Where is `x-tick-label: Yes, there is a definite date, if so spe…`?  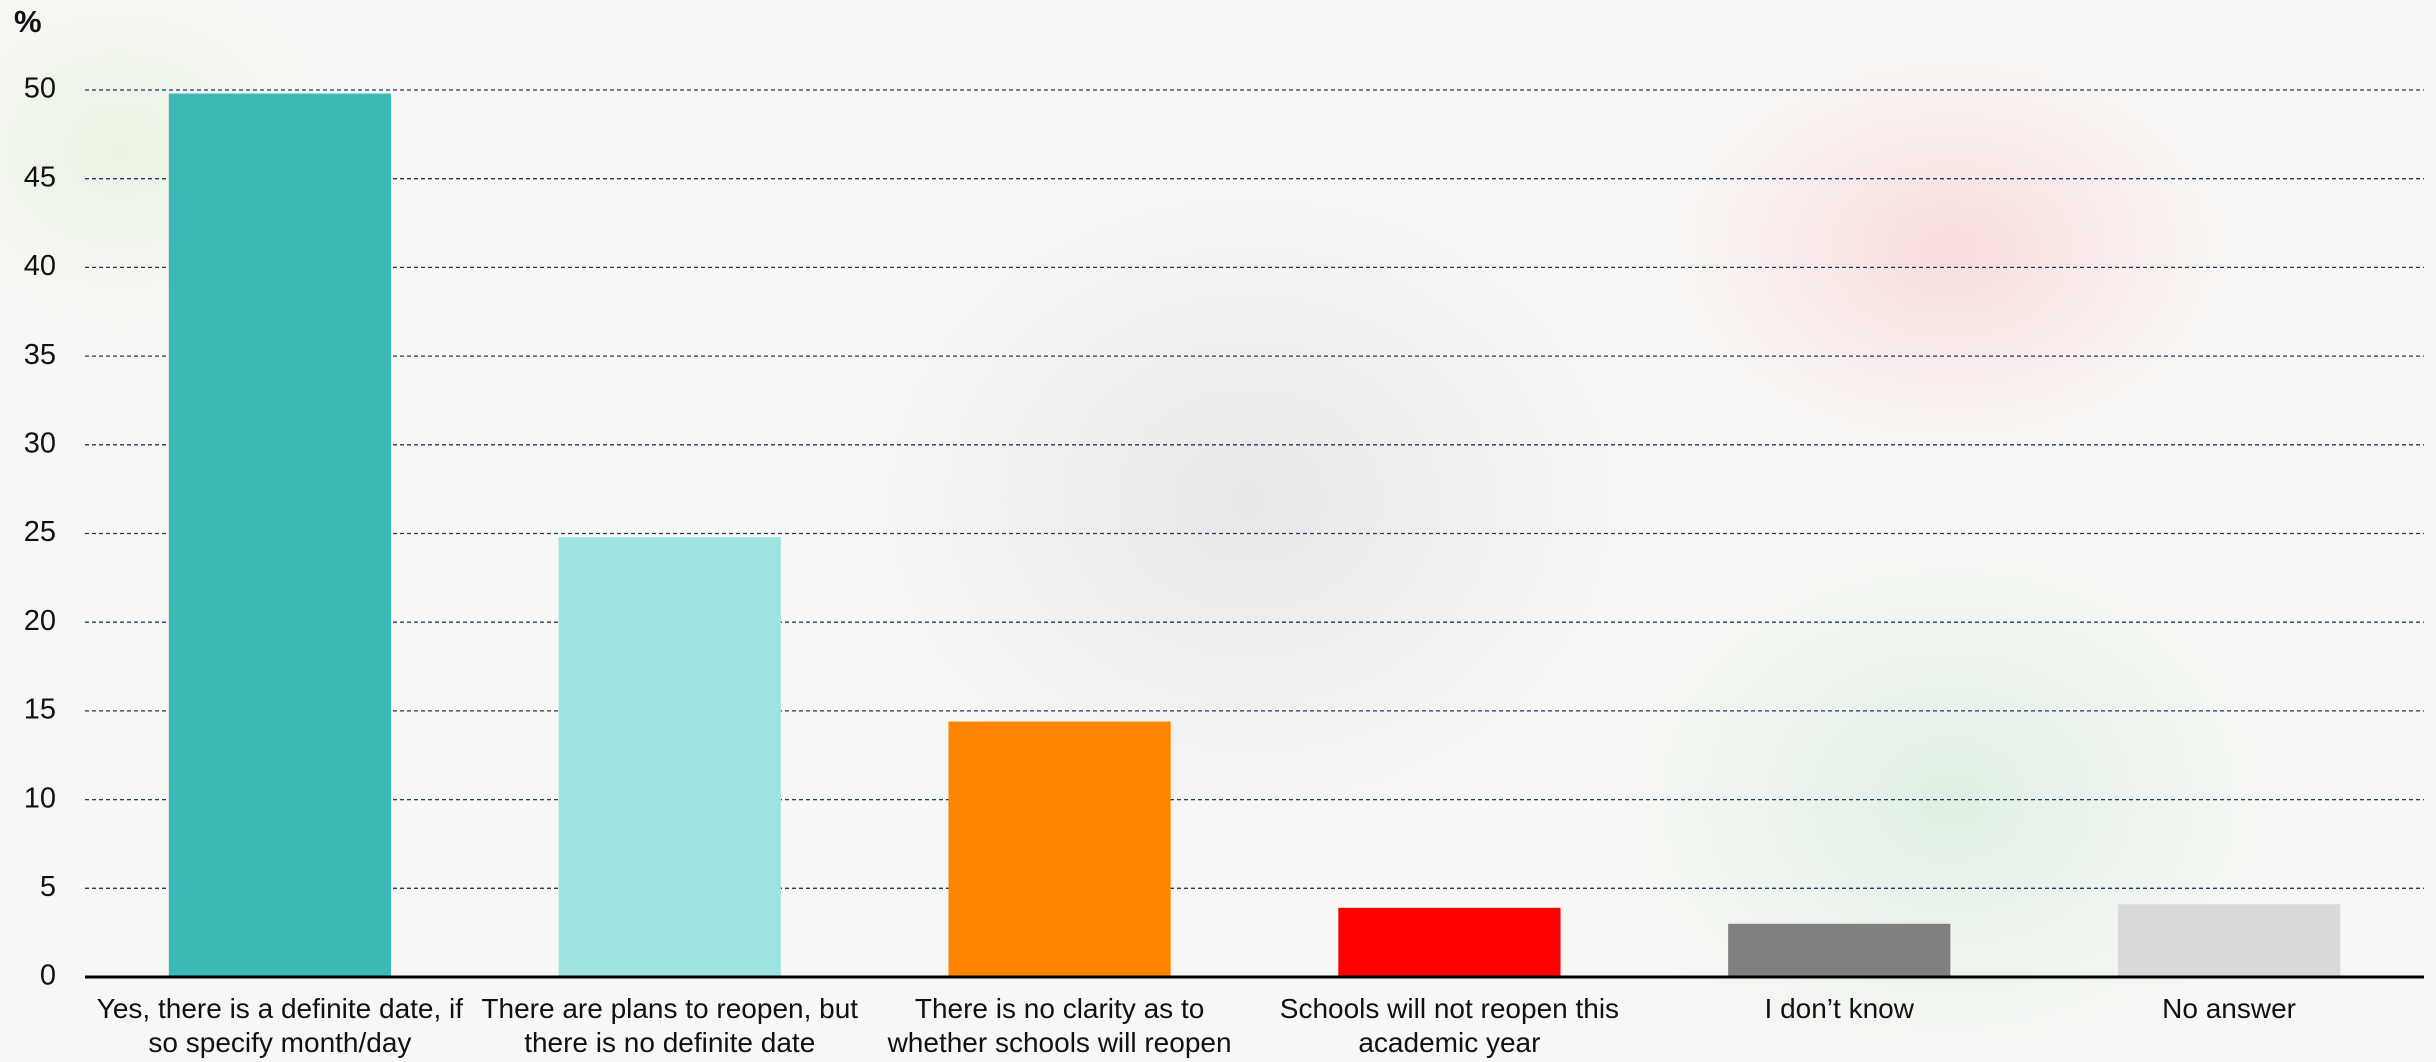 x-tick-label: Yes, there is a definite date, if so spe… is located at coordinates (280, 1025).